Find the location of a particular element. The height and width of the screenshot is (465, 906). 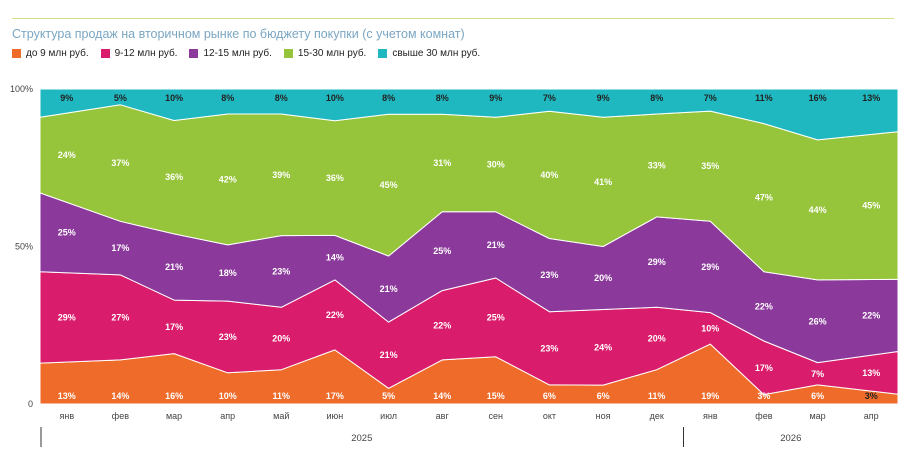

year-label: 2026 is located at coordinates (790, 438).